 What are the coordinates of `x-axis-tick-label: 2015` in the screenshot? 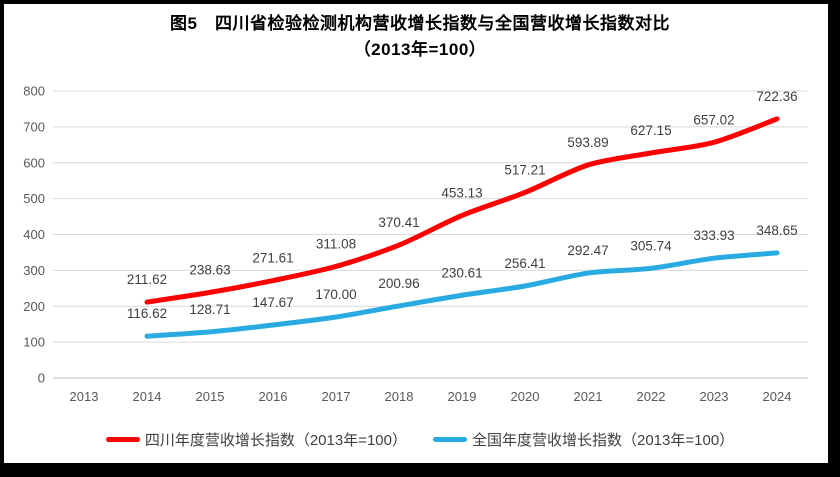 It's located at (210, 396).